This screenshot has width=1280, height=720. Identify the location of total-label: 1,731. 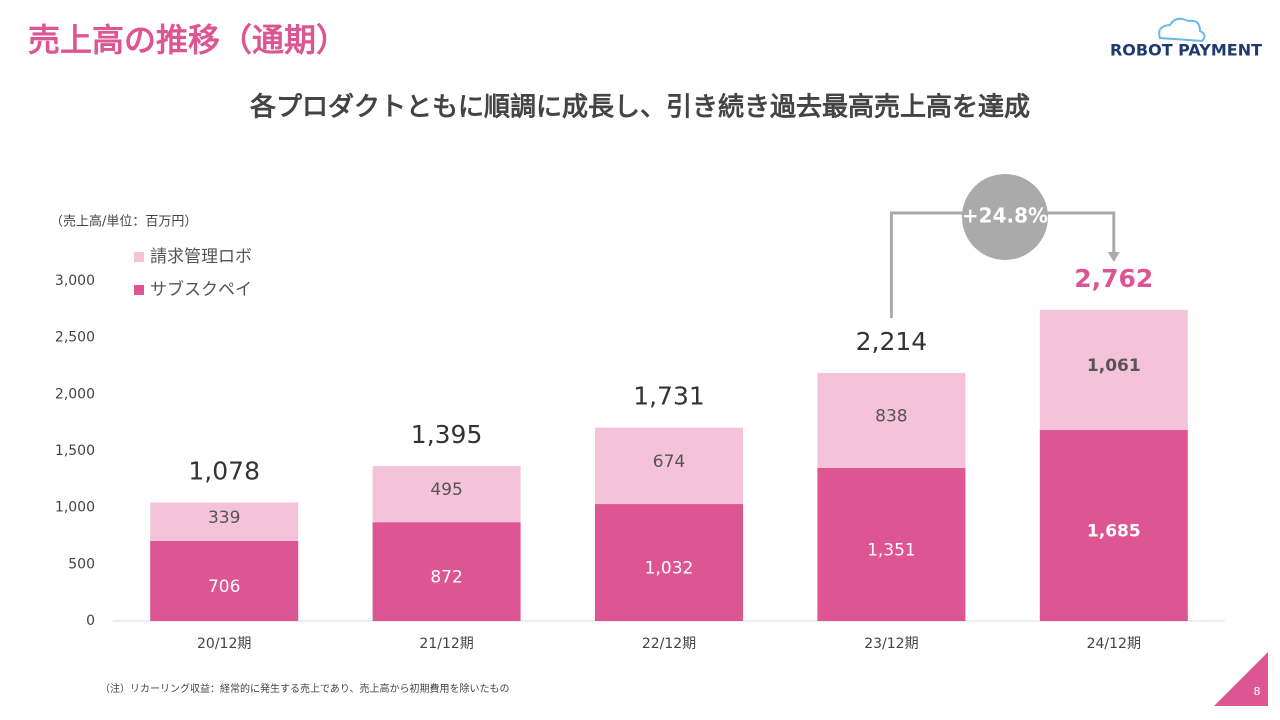
(669, 396).